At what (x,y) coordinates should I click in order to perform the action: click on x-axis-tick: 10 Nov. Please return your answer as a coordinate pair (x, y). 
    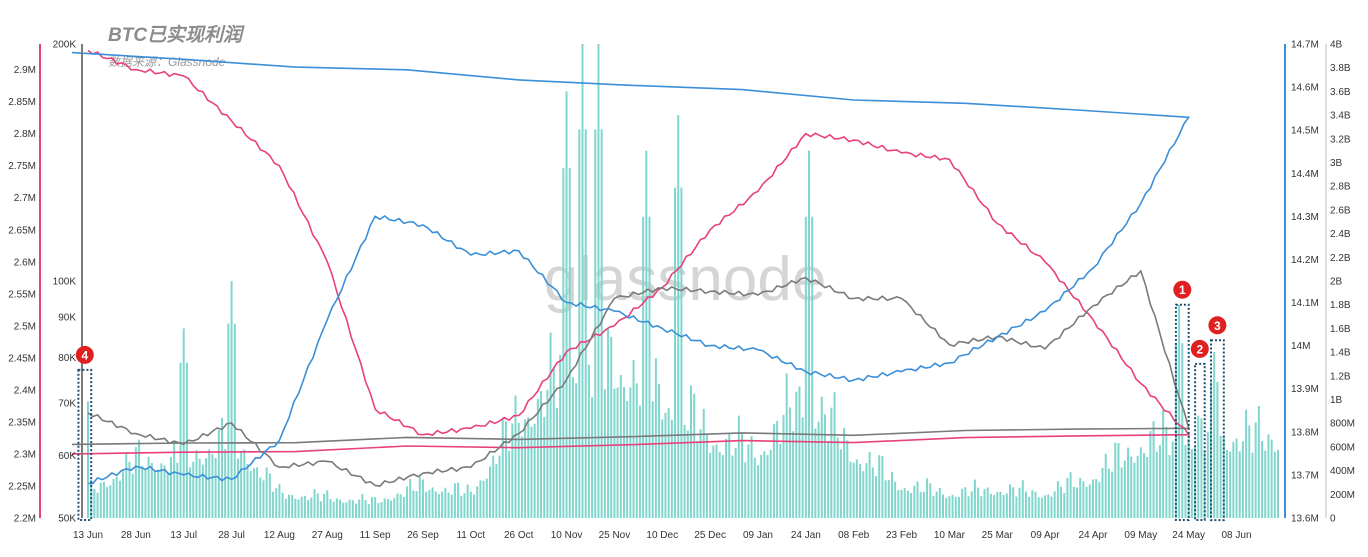
    Looking at the image, I should click on (567, 535).